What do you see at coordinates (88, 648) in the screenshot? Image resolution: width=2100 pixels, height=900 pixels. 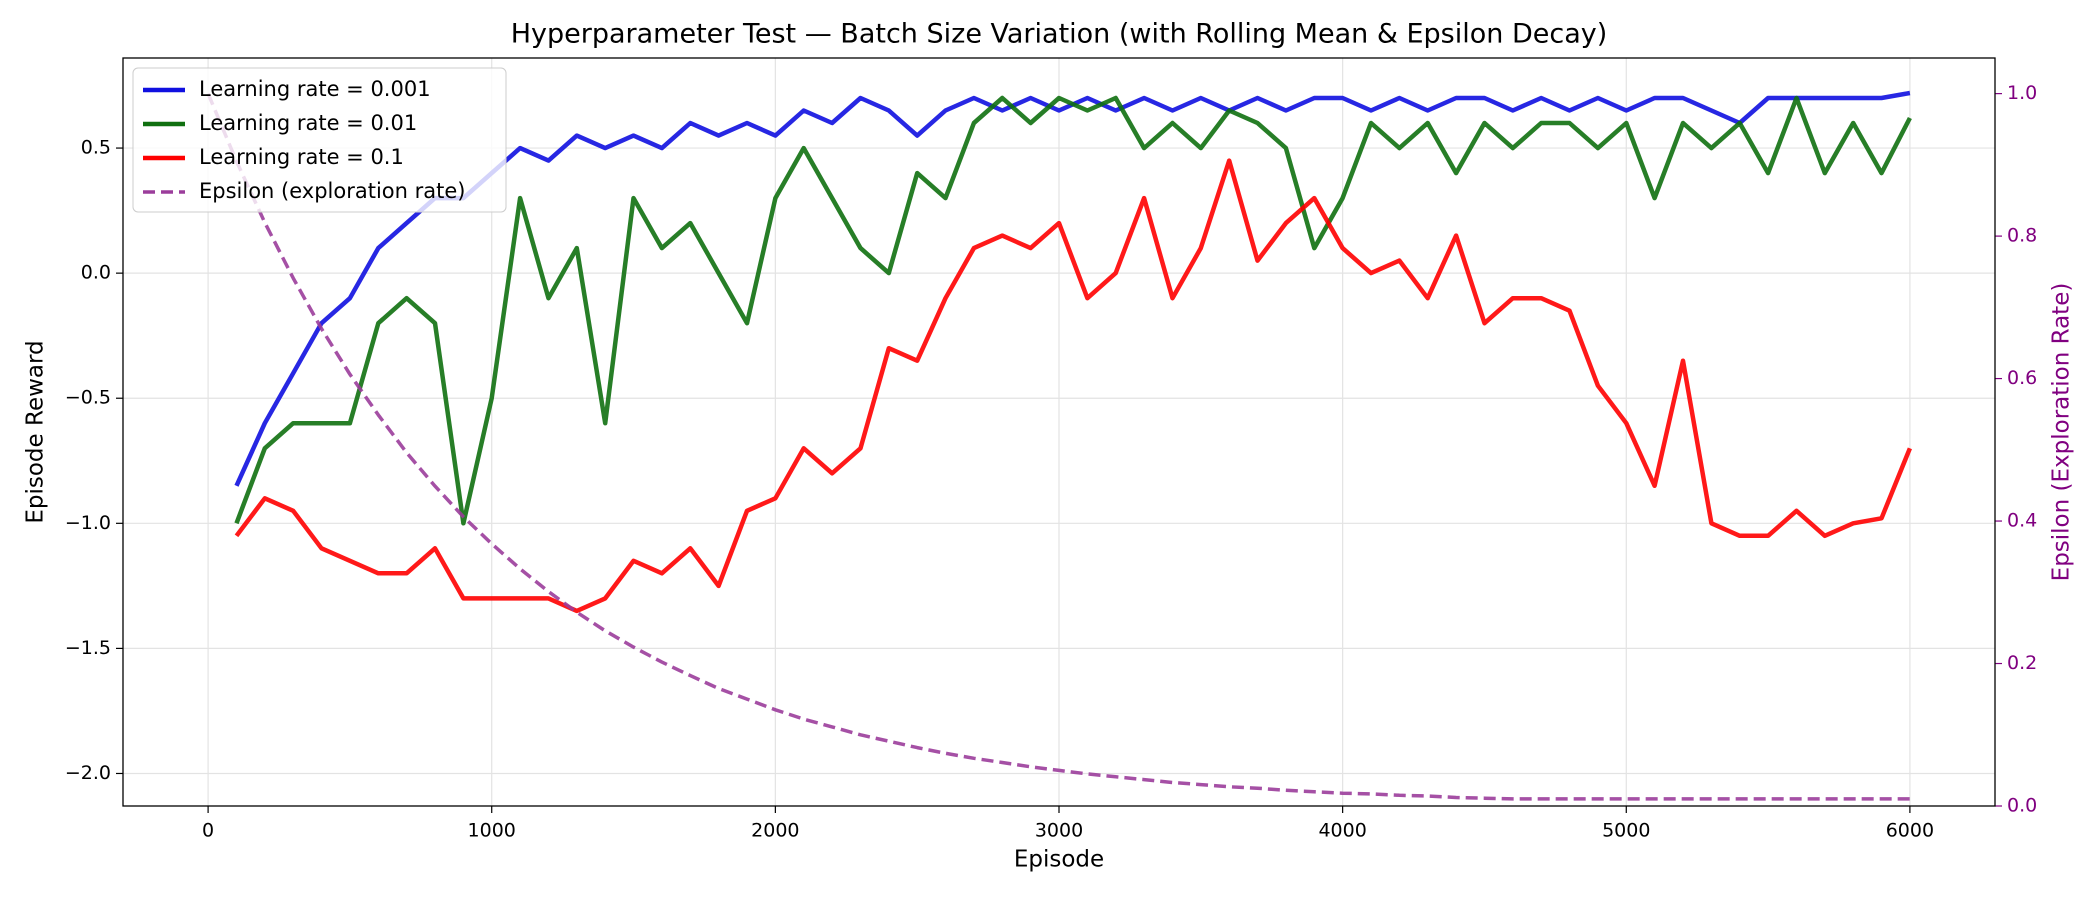 I see `y-tick-label: −1.5` at bounding box center [88, 648].